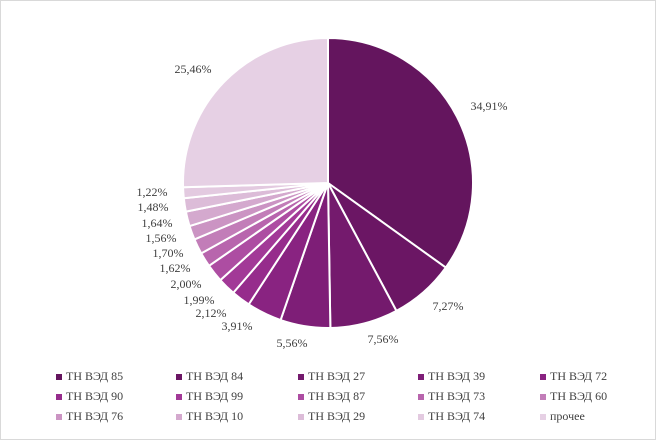 The height and width of the screenshot is (440, 656). I want to click on legend-label: ТН ВЭД 99, so click(214, 396).